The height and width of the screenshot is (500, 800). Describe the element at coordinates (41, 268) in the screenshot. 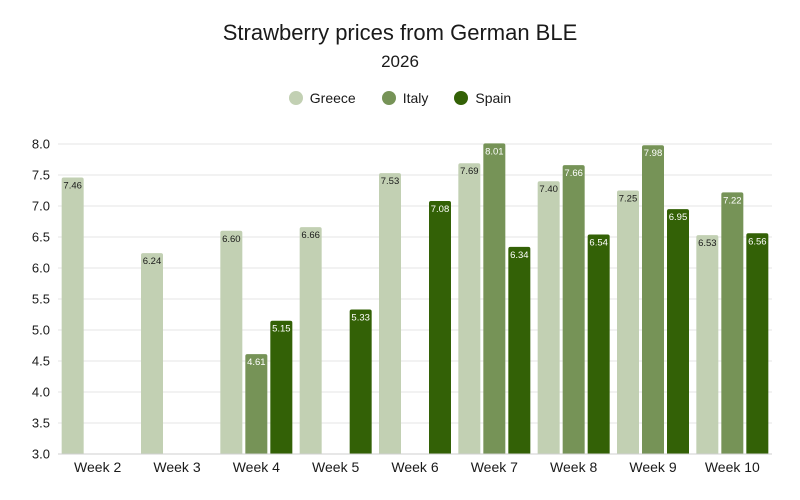

I see `y-tick-label: 6.0` at that location.